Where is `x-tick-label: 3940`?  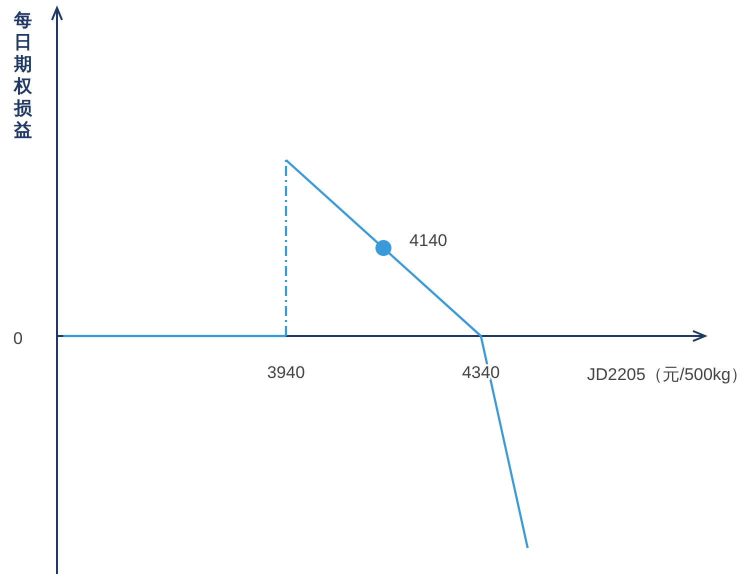
x-tick-label: 3940 is located at coordinates (286, 372).